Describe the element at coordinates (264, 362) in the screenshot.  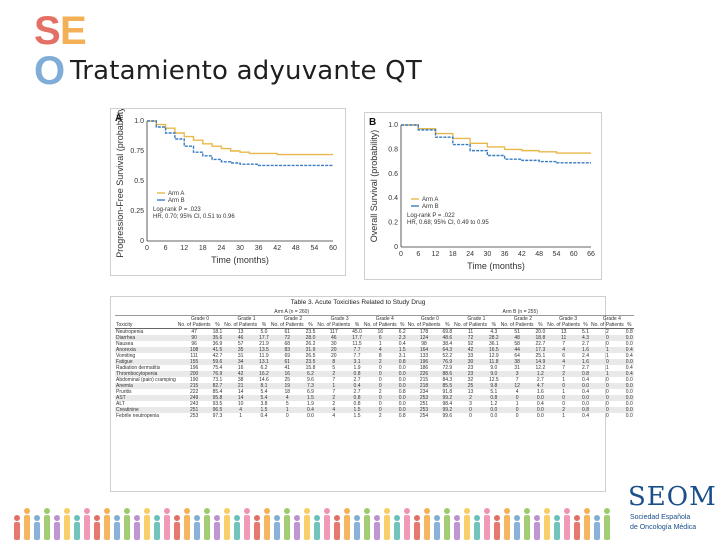
I see `table-cell: 13.1` at that location.